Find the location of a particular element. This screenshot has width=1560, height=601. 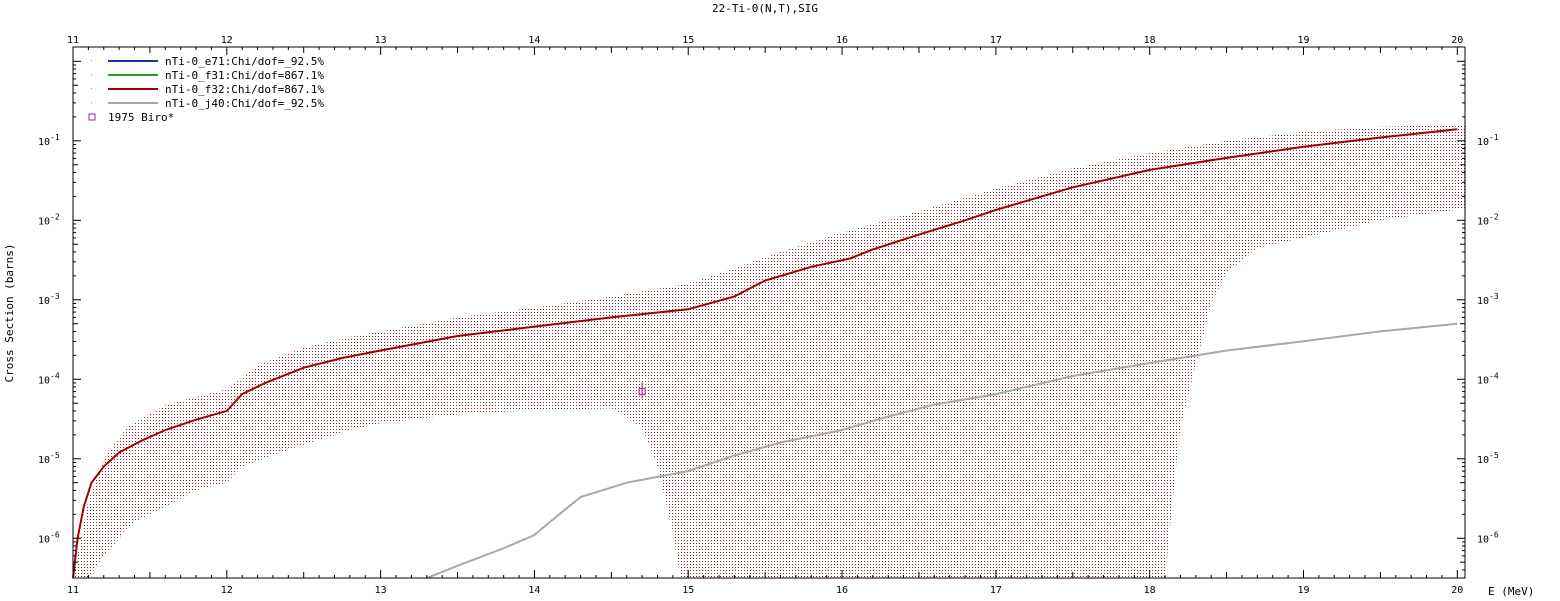

legend-label-2: nTi-0_f32:Chi/dof=867.1% is located at coordinates (244, 89).